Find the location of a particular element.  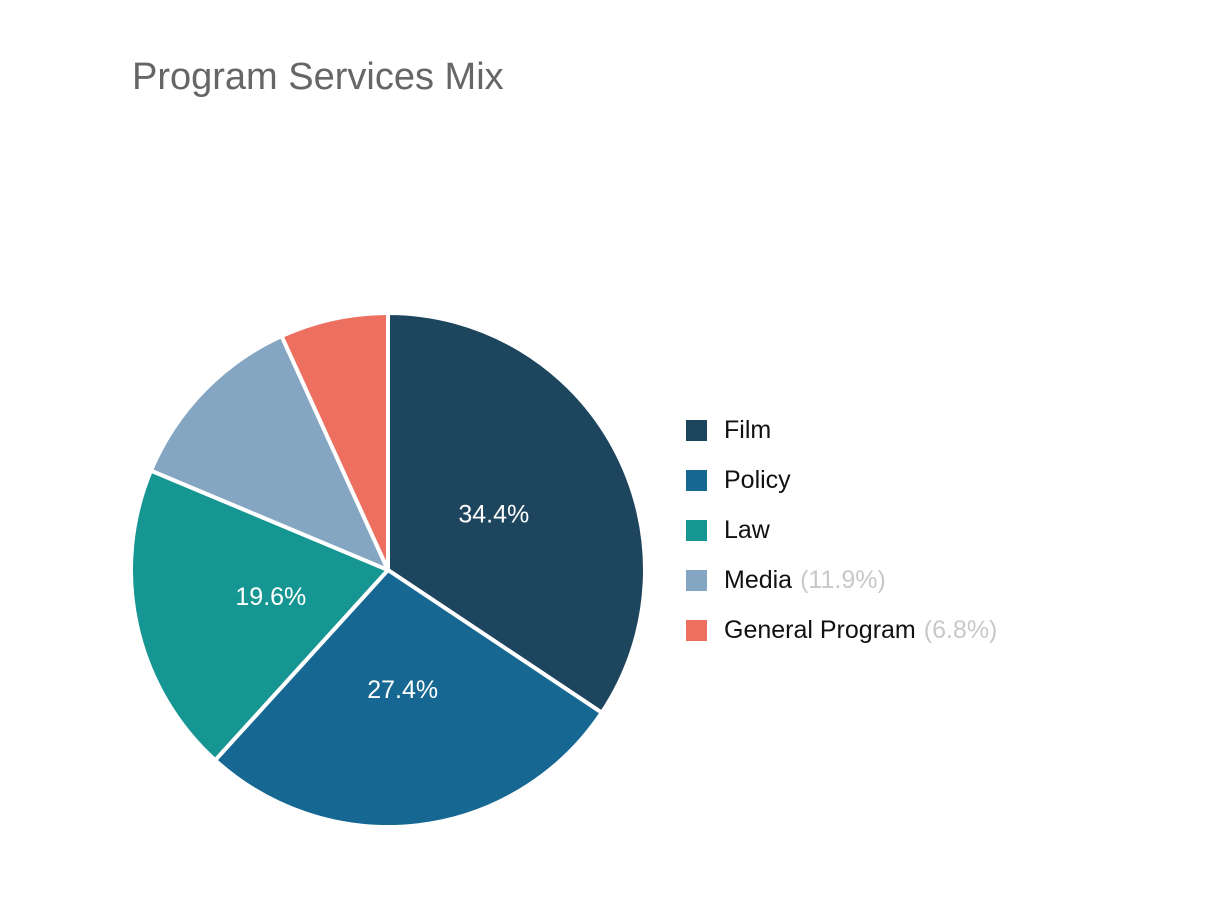

pie-slice-law is located at coordinates (259, 615).